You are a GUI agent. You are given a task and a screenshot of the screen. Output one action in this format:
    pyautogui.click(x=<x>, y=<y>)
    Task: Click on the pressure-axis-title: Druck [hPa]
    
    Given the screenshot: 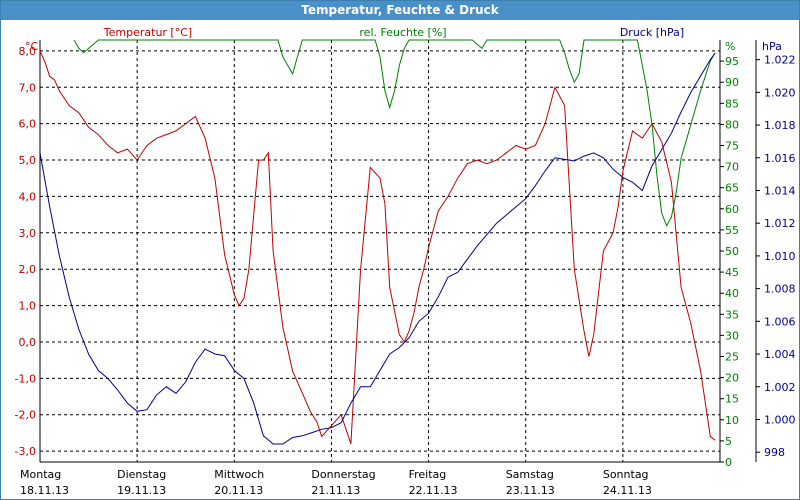 What is the action you would take?
    pyautogui.click(x=652, y=32)
    